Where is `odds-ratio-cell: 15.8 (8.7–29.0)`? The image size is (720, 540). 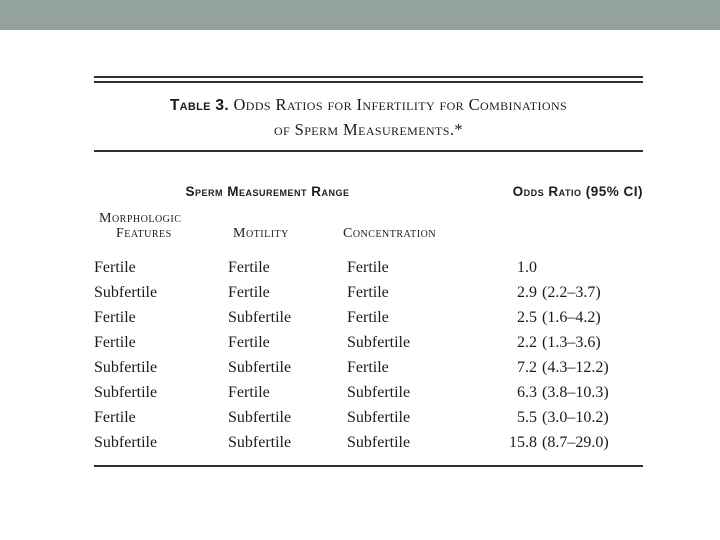
odds-ratio-cell: 15.8 (8.7–29.0) is located at coordinates (571, 443).